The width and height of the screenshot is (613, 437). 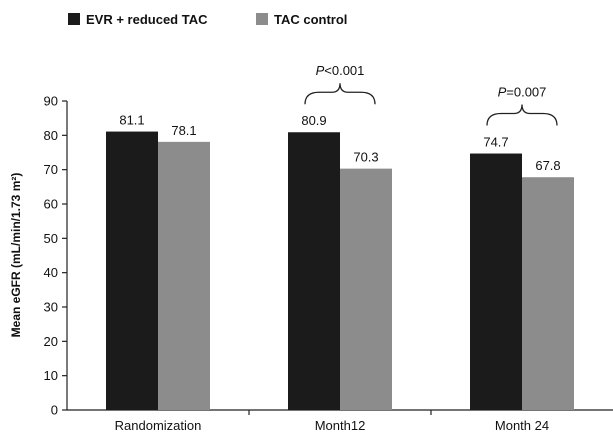 What do you see at coordinates (522, 425) in the screenshot?
I see `x-tick-label: Month 24` at bounding box center [522, 425].